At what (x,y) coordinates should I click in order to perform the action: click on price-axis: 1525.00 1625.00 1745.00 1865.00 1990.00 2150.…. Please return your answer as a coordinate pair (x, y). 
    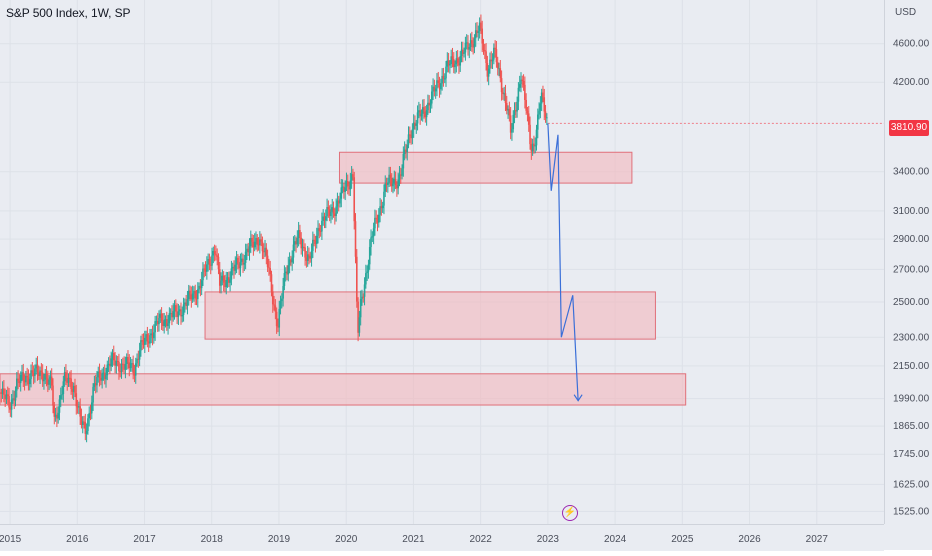
    Looking at the image, I should click on (908, 262).